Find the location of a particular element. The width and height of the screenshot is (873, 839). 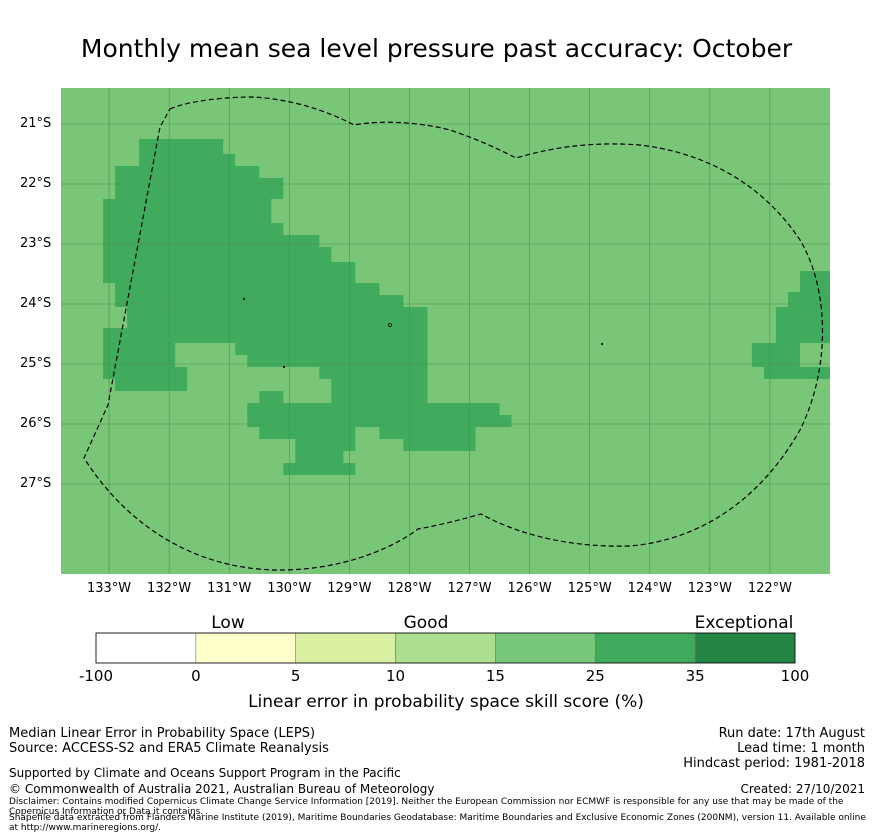

colorbar-tick-label: 35 is located at coordinates (695, 676).